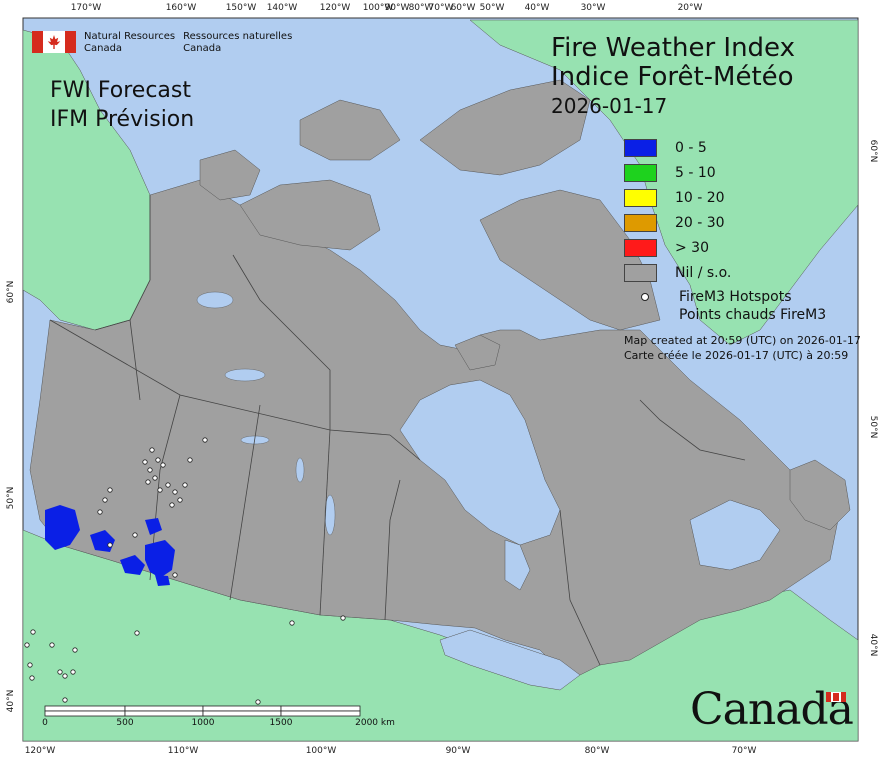 This screenshot has width=880, height=760. What do you see at coordinates (237, 43) in the screenshot?
I see `nrcan-french: Ressources naturelles Canada` at bounding box center [237, 43].